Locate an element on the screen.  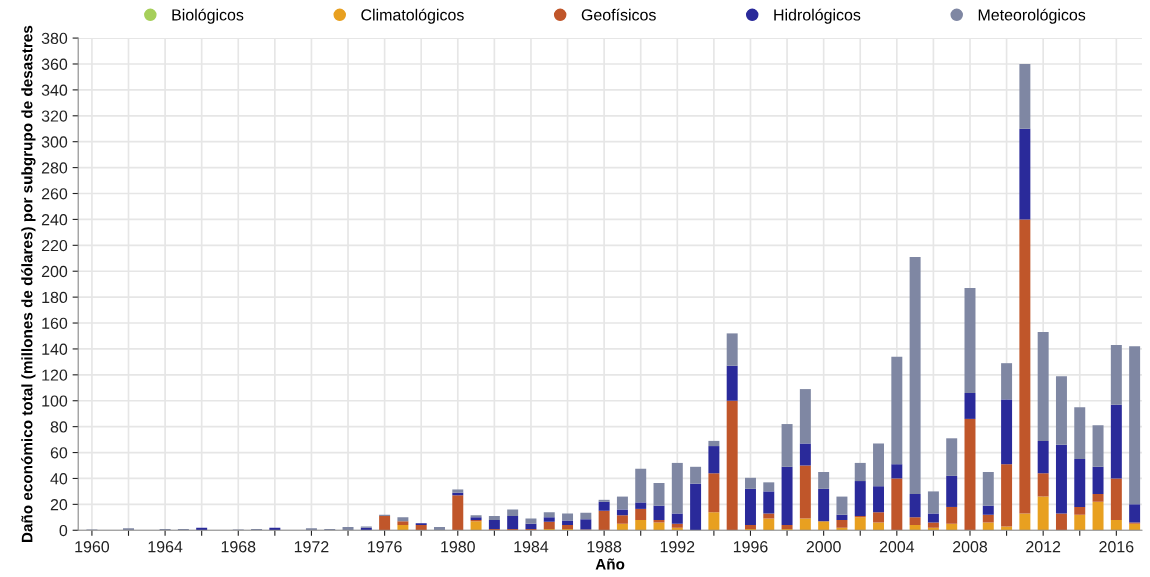
y-tick-label: 120 is located at coordinates (55, 375).